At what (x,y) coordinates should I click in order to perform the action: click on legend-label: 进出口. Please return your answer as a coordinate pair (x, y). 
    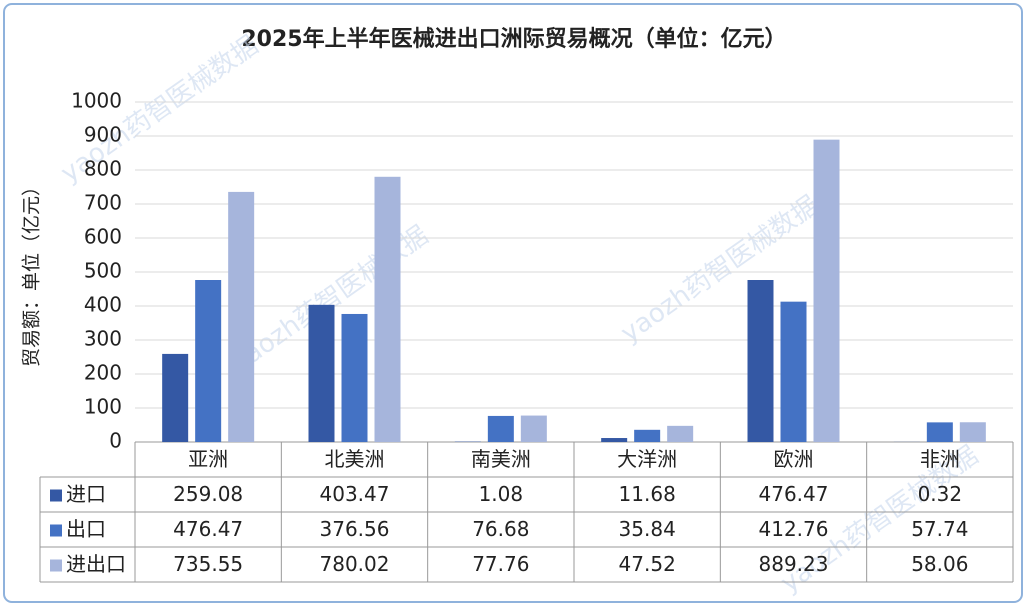
    Looking at the image, I should click on (96, 564).